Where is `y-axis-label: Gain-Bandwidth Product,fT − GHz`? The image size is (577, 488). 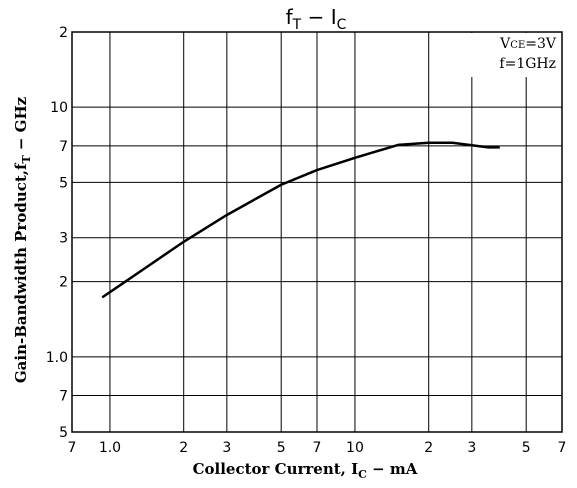 y-axis-label: Gain-Bandwidth Product,fT − GHz is located at coordinates (22, 239).